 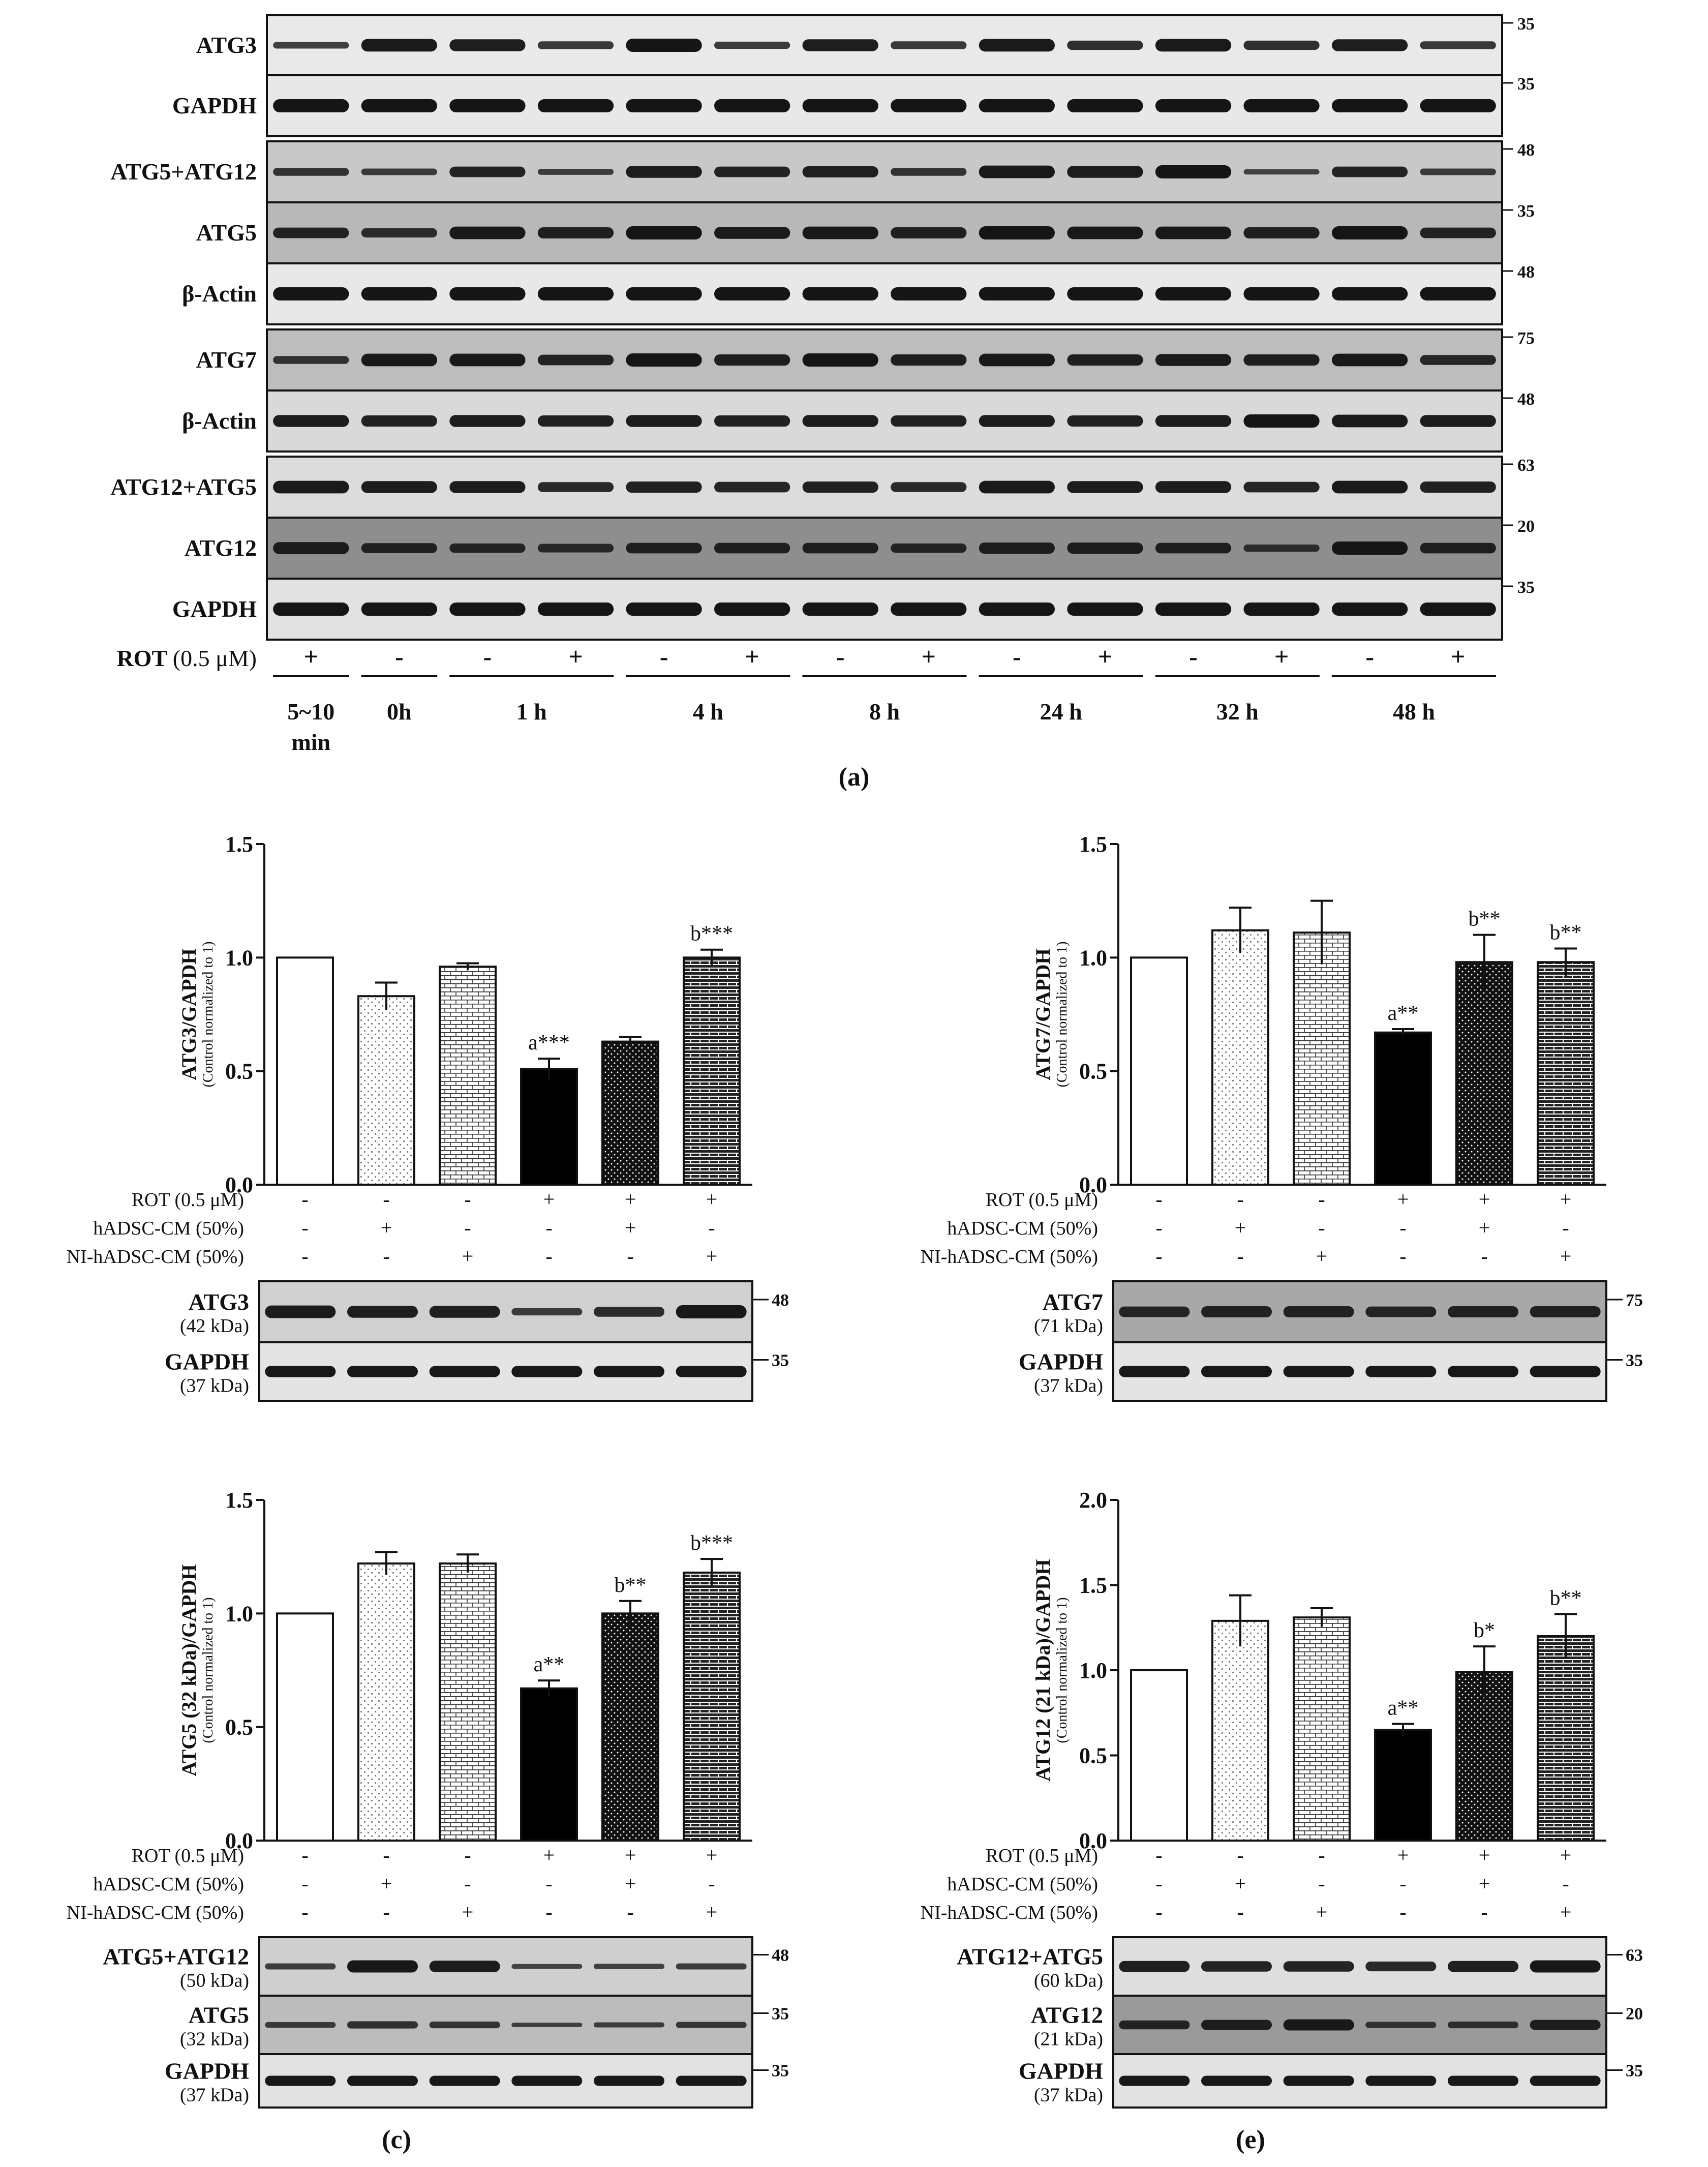 What do you see at coordinates (1566, 1598) in the screenshot?
I see `significance-label: b**` at bounding box center [1566, 1598].